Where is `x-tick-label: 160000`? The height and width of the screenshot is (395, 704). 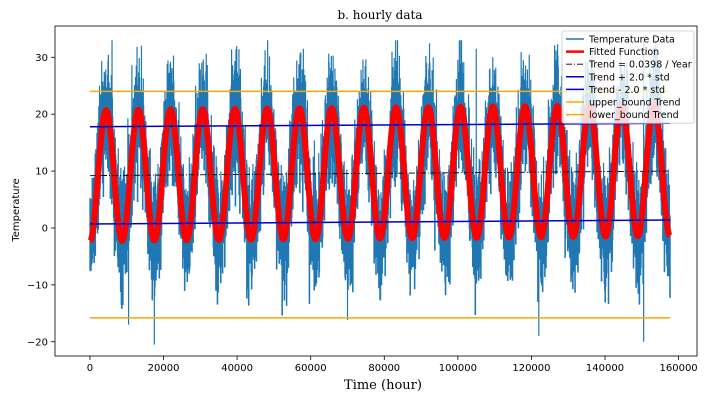
x-tick-label: 160000 is located at coordinates (679, 368).